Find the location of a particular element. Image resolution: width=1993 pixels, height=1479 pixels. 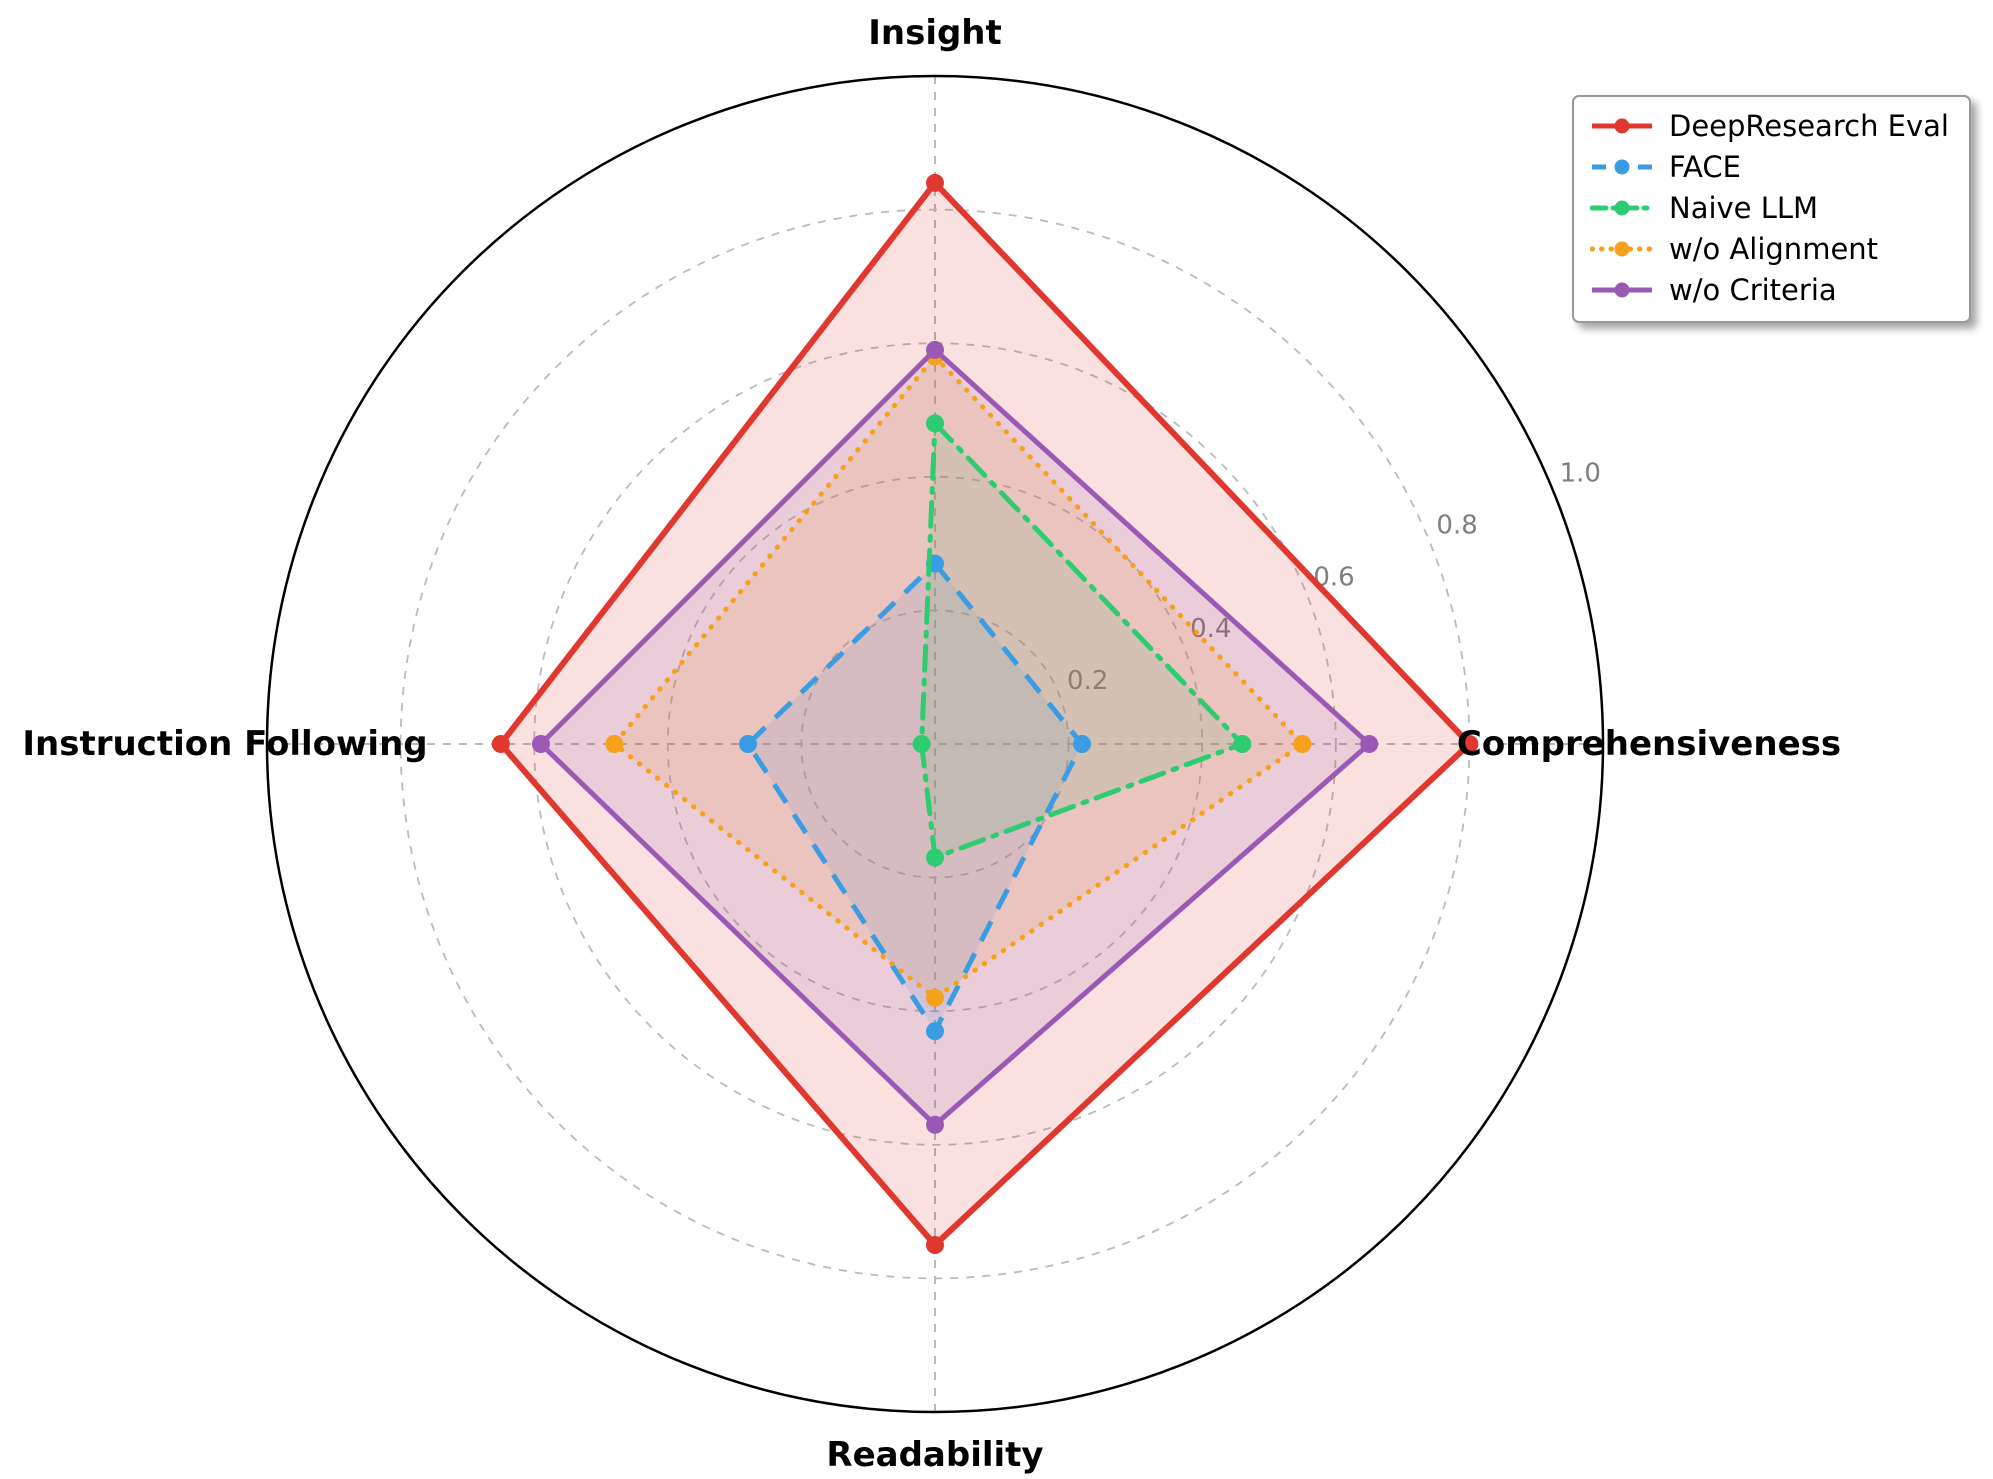

axis-label-insight: Insight is located at coordinates (935, 33).